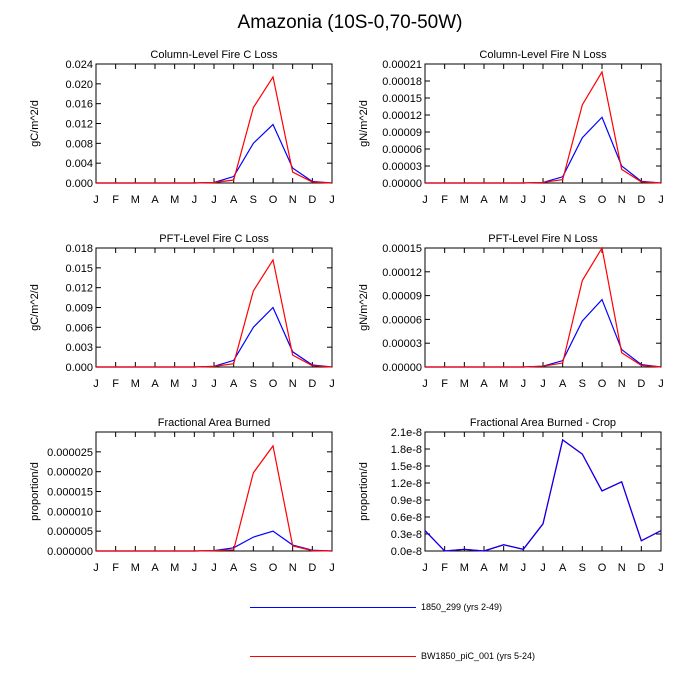  What do you see at coordinates (79, 144) in the screenshot?
I see `y-tick-label: 0.008` at bounding box center [79, 144].